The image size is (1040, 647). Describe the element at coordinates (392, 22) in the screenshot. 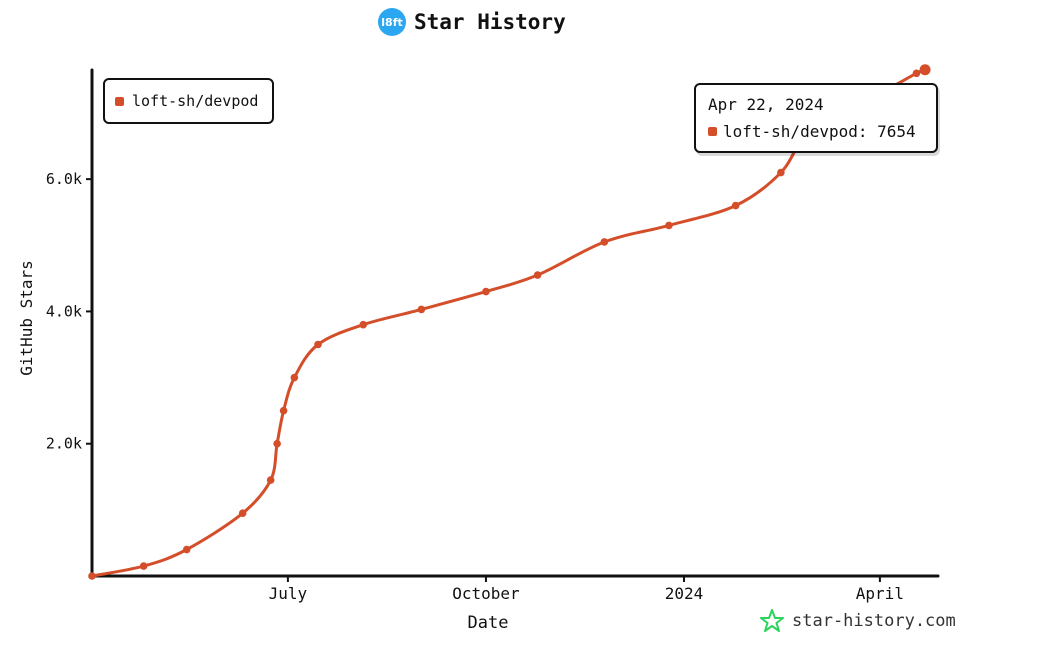

I see `loft-logo-icon: l8ft` at that location.